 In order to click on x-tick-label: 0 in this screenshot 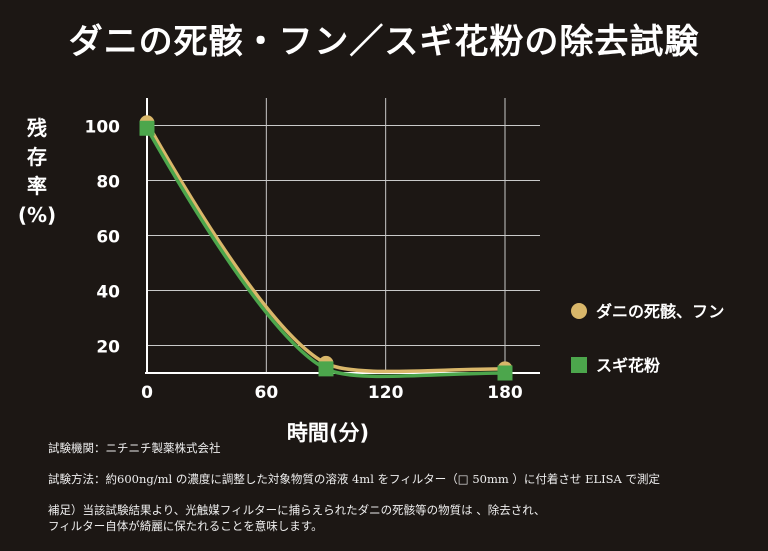, I will do `click(147, 393)`.